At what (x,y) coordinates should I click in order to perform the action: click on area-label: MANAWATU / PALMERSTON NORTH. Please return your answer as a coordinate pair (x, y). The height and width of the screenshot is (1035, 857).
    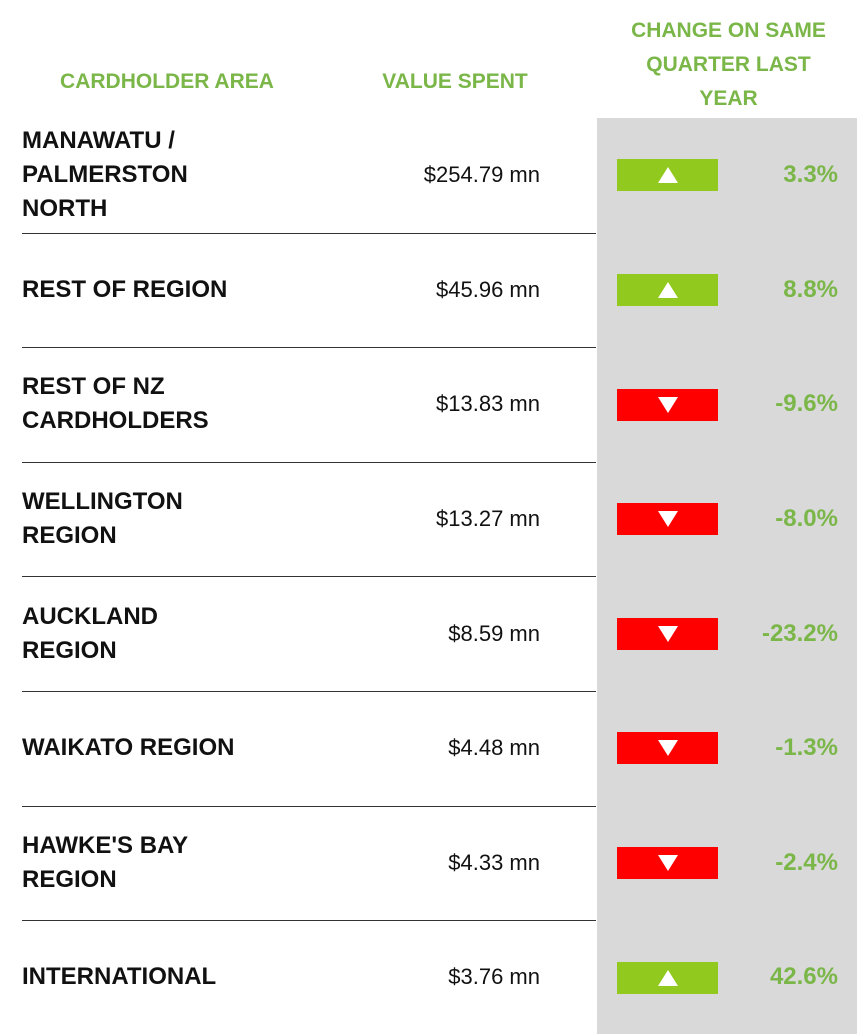
    Looking at the image, I should click on (105, 175).